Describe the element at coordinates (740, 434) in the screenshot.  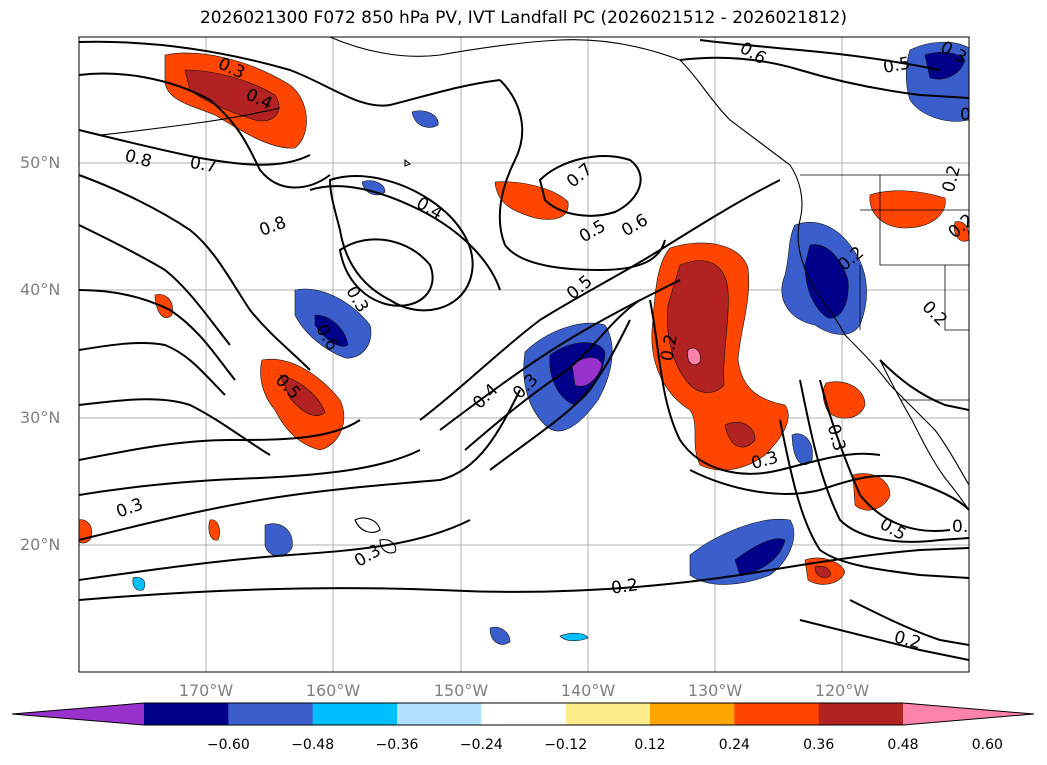
I see `shade-pos-large-south` at that location.